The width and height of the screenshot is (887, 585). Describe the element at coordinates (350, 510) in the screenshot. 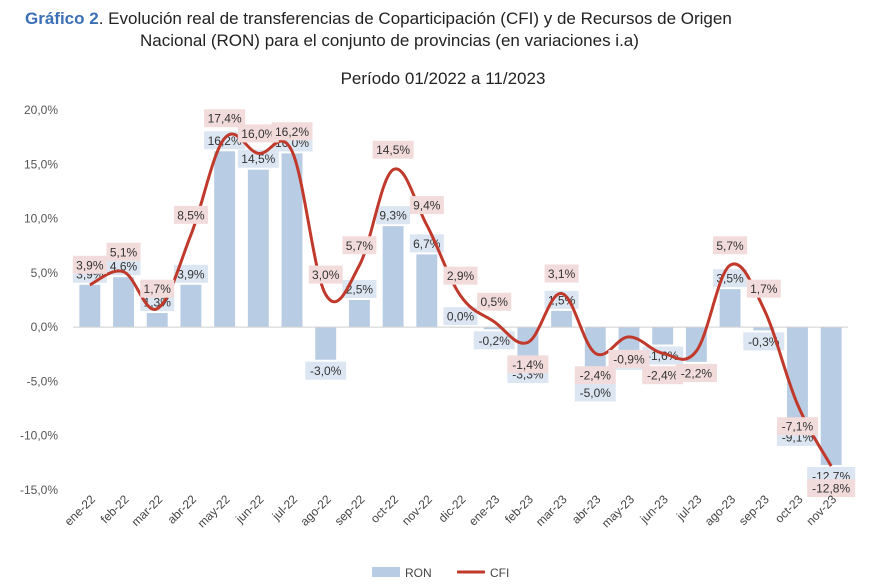

I see `x-tick-label: sep-22` at that location.